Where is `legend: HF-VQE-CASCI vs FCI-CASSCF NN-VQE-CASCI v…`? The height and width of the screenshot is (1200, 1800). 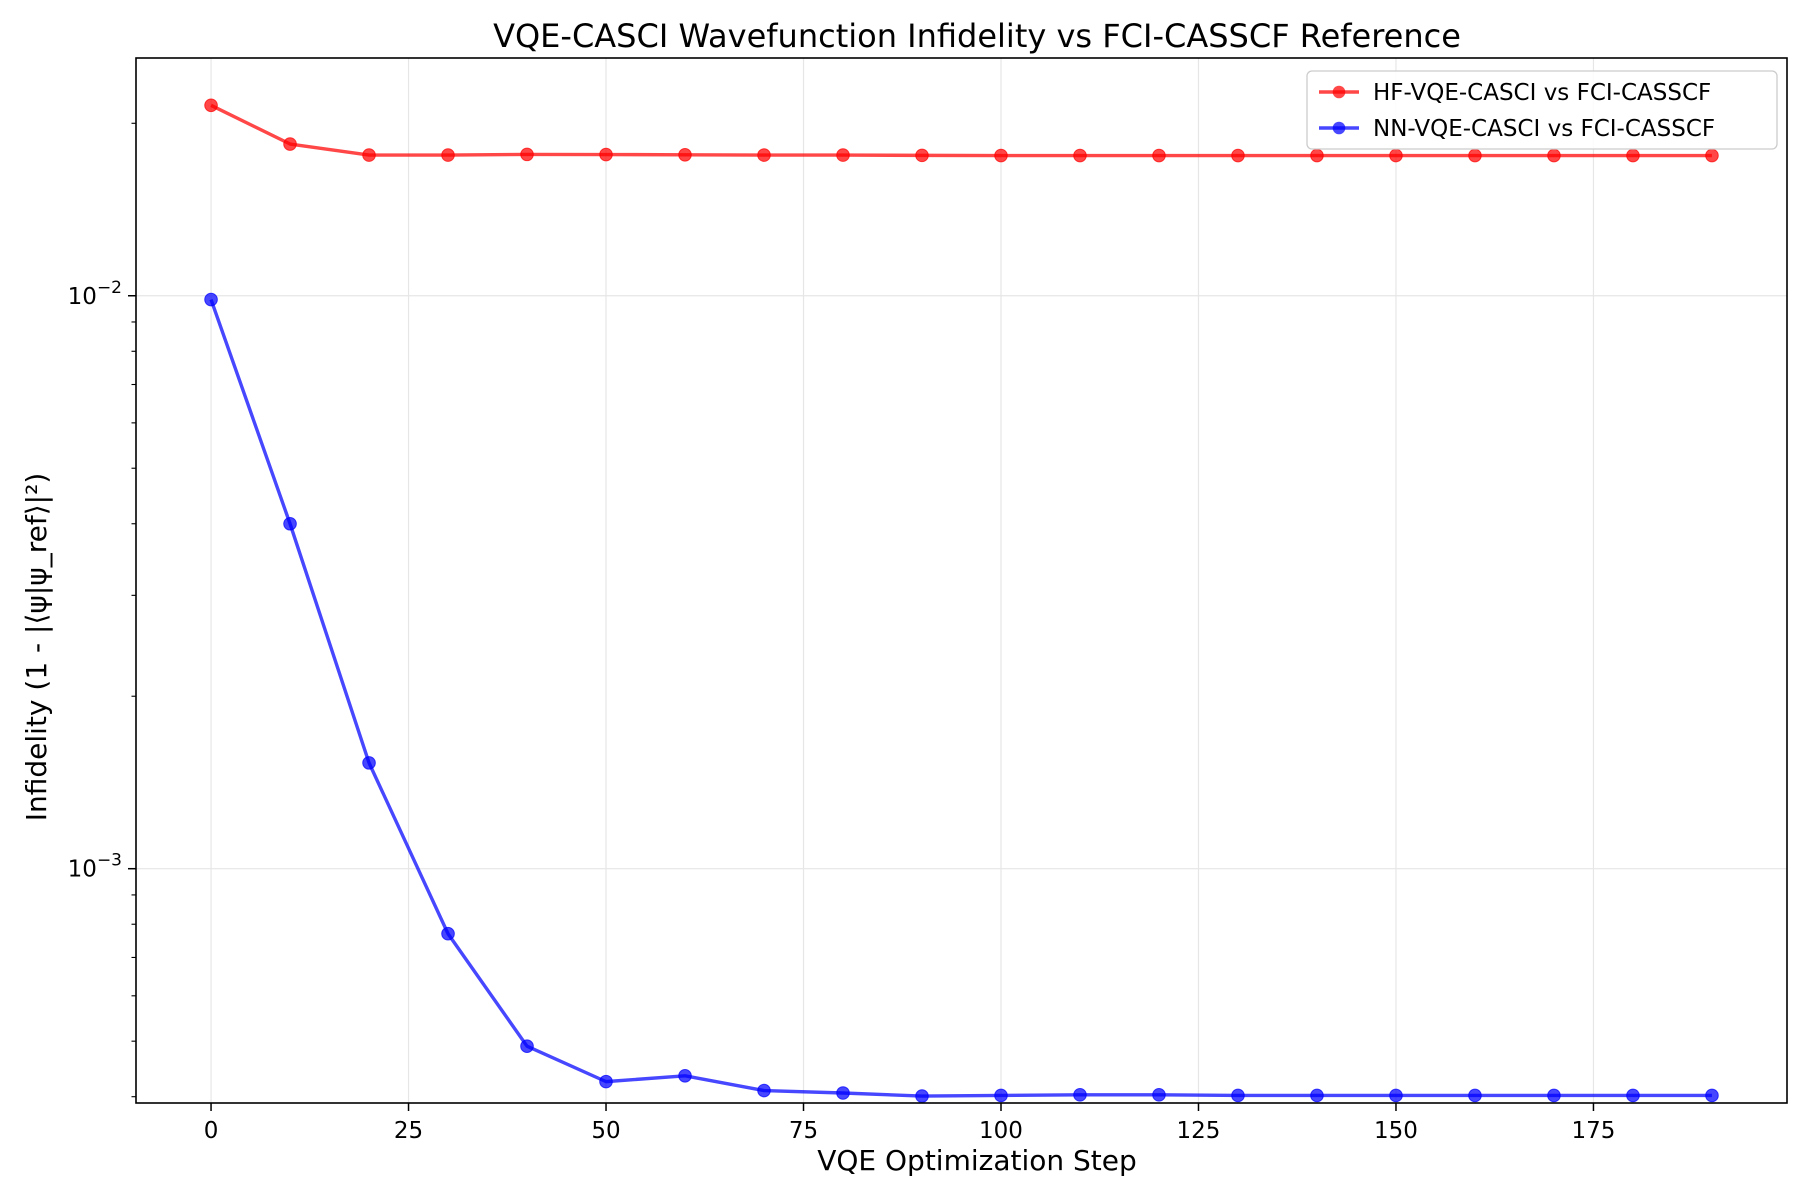
legend: HF-VQE-CASCI vs FCI-CASSCF NN-VQE-CASCI v… is located at coordinates (1542, 110).